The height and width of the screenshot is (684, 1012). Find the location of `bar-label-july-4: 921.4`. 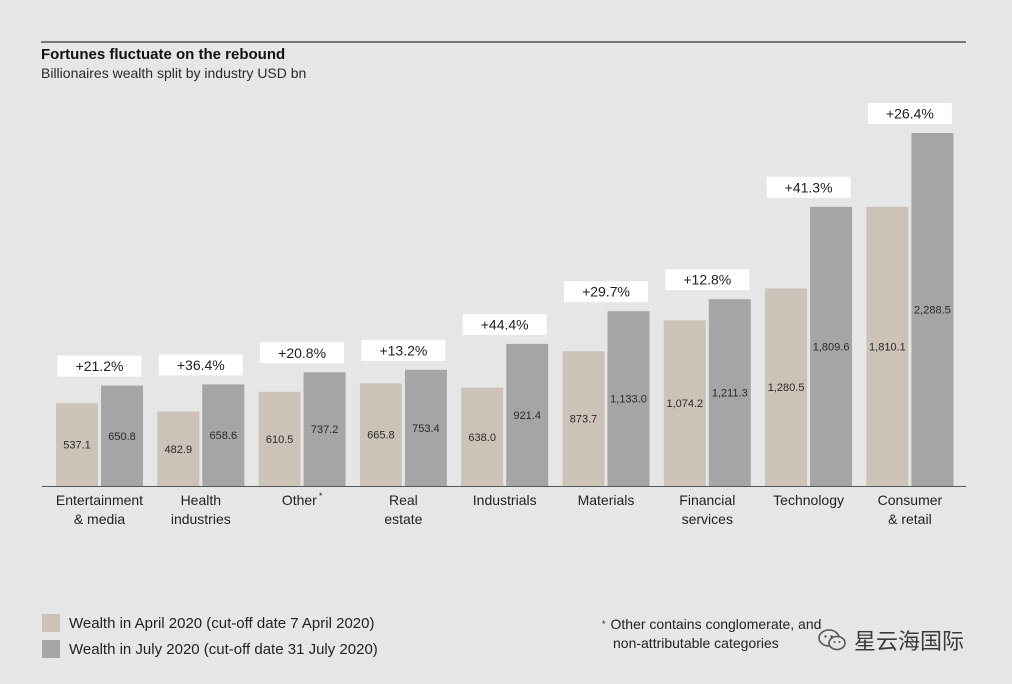

bar-label-july-4: 921.4 is located at coordinates (527, 416).